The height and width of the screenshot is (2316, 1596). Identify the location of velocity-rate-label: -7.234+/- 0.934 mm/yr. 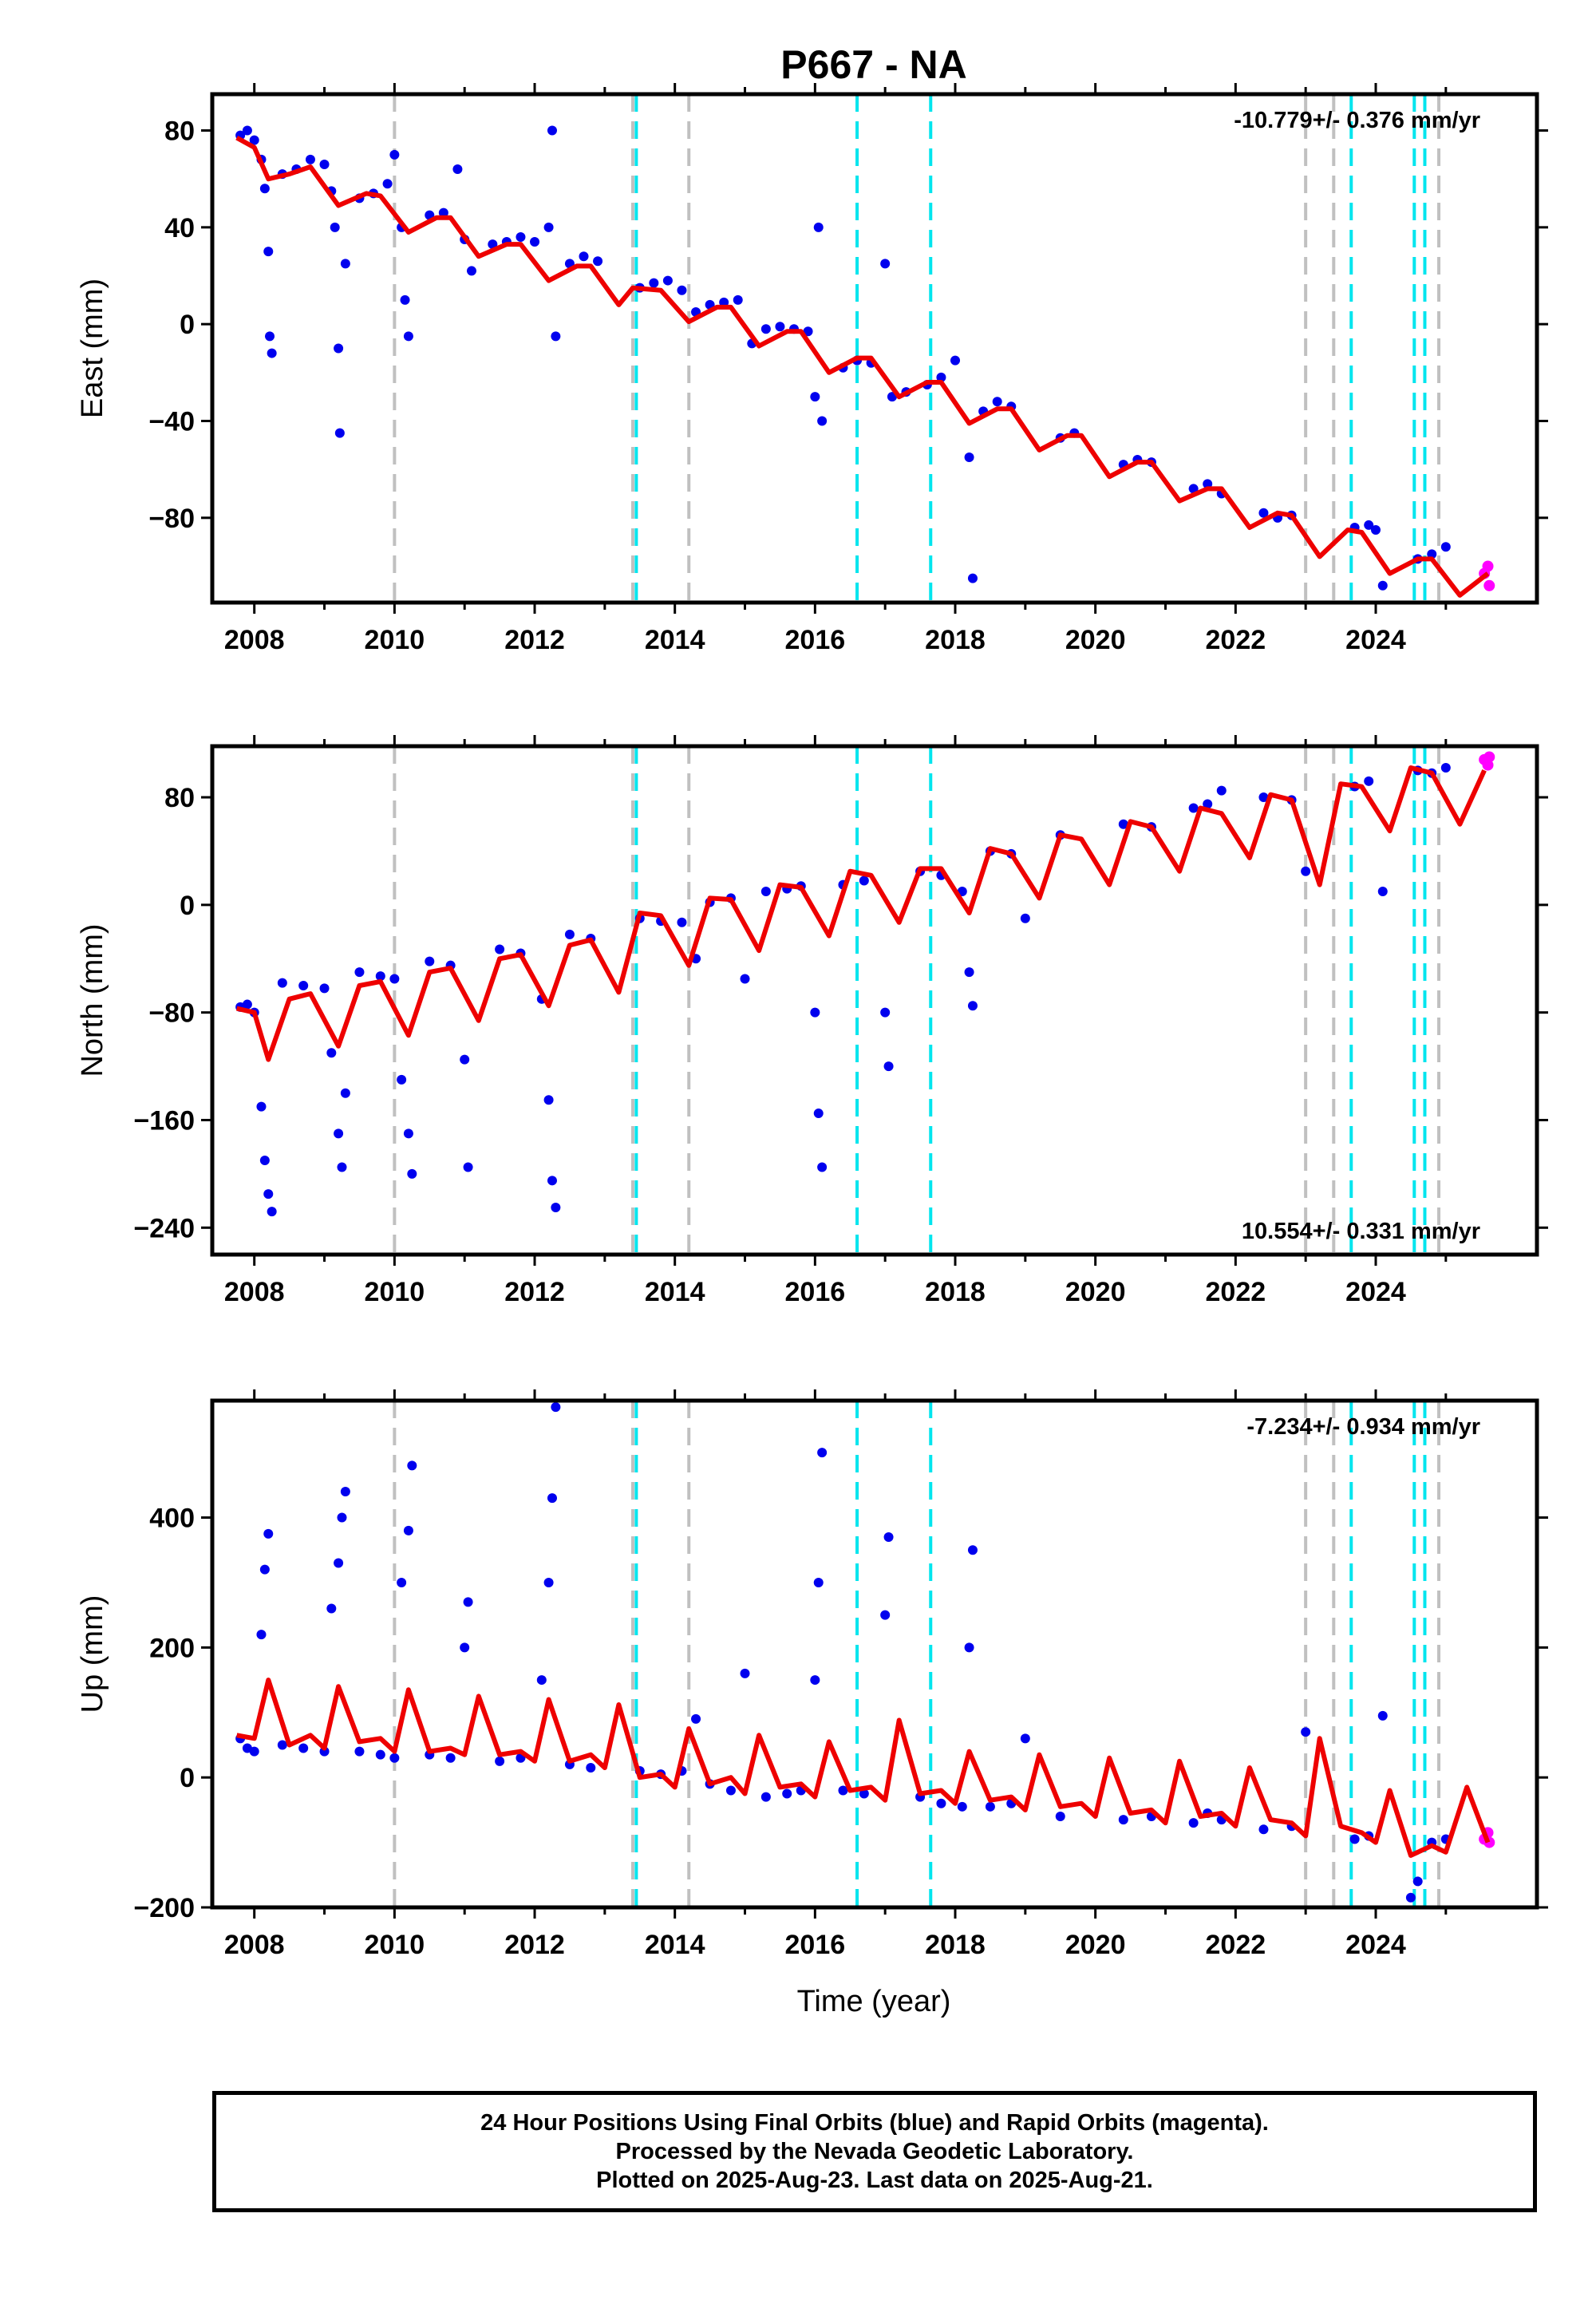
(1363, 1427).